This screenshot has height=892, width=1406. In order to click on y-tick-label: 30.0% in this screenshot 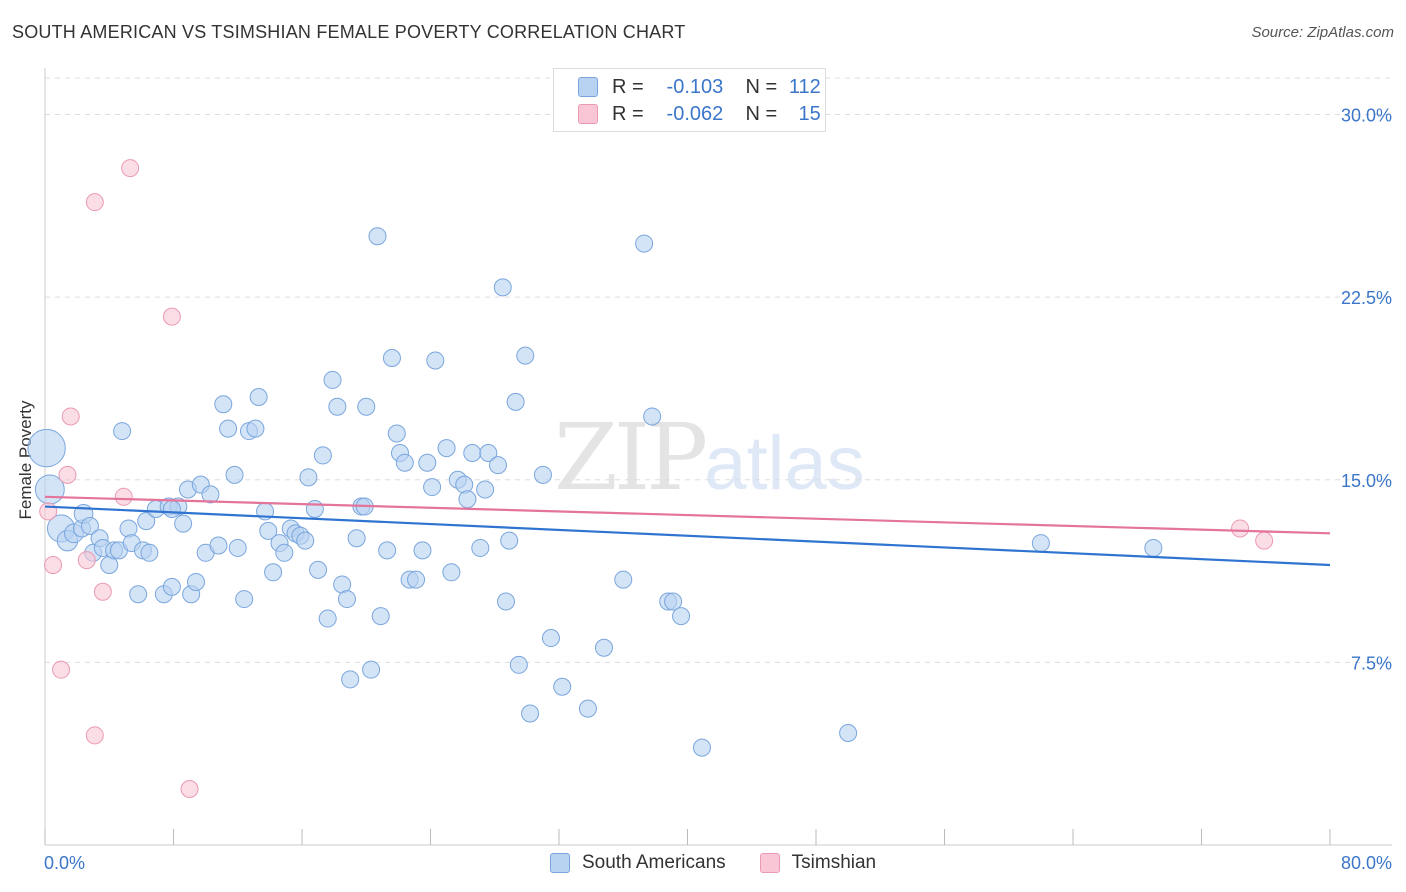, I will do `click(1366, 116)`.